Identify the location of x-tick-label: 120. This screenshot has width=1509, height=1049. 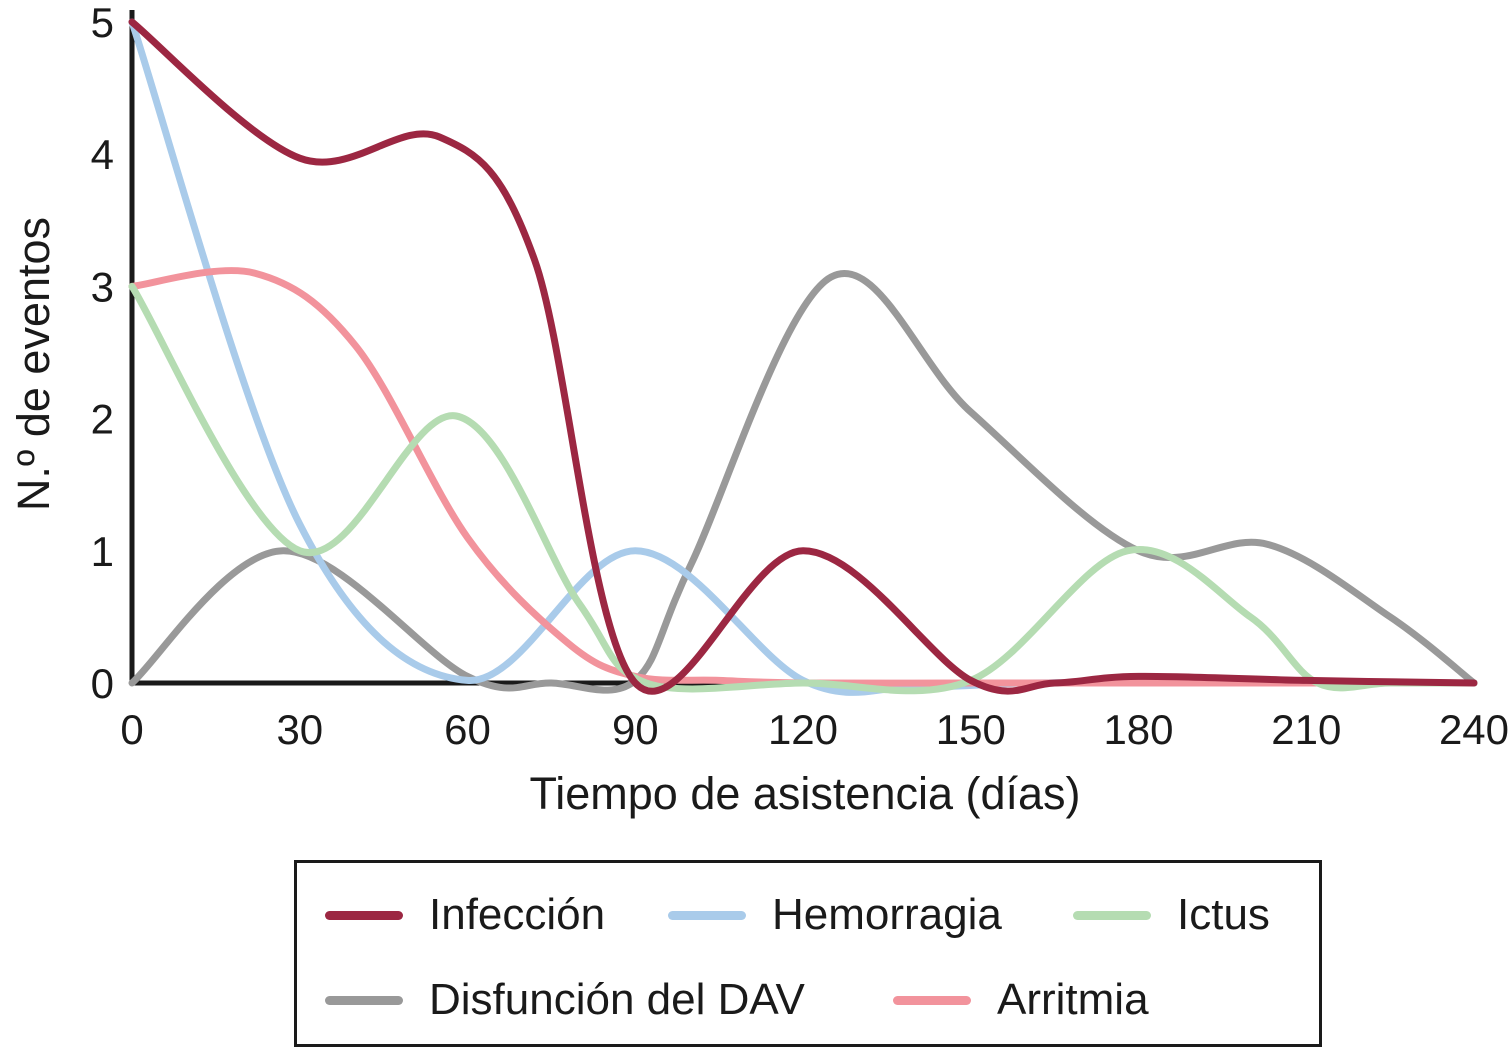
(803, 729).